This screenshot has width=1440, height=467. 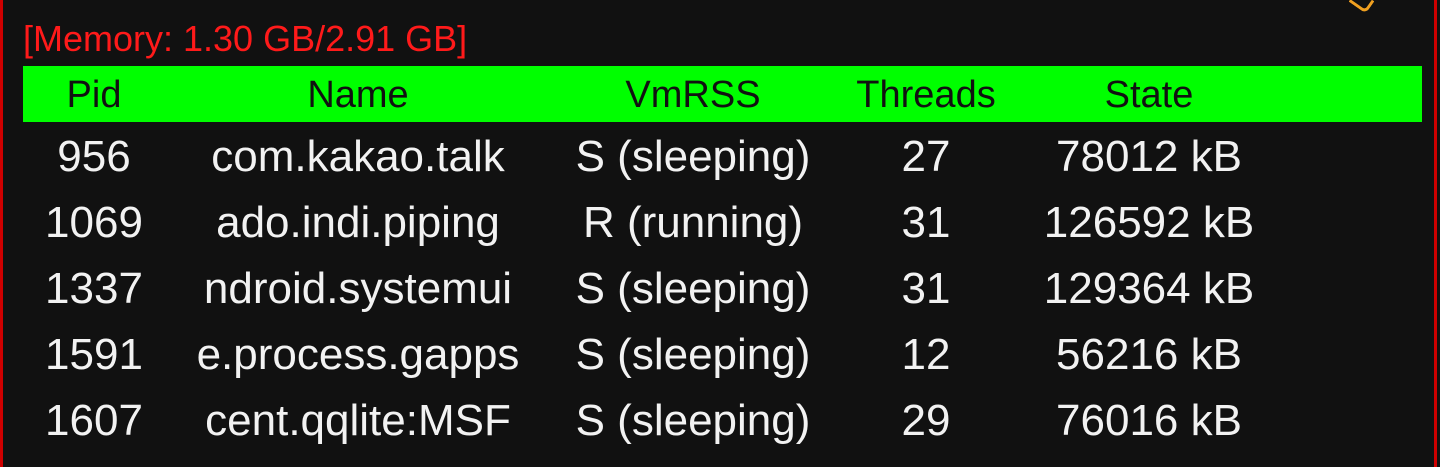 What do you see at coordinates (94, 95) in the screenshot?
I see `column-header-pid: Pid` at bounding box center [94, 95].